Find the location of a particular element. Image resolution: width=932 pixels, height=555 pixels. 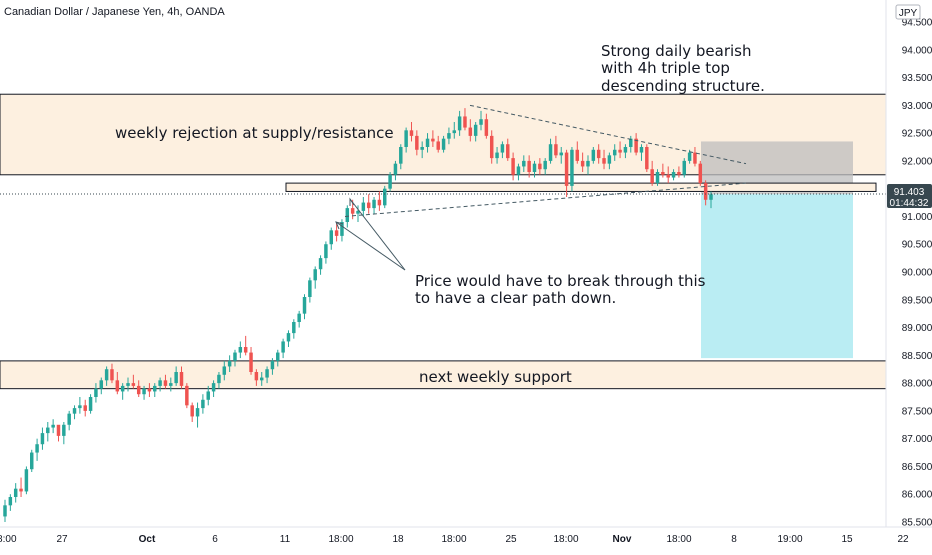

time-tick-label: 27 is located at coordinates (62, 539).